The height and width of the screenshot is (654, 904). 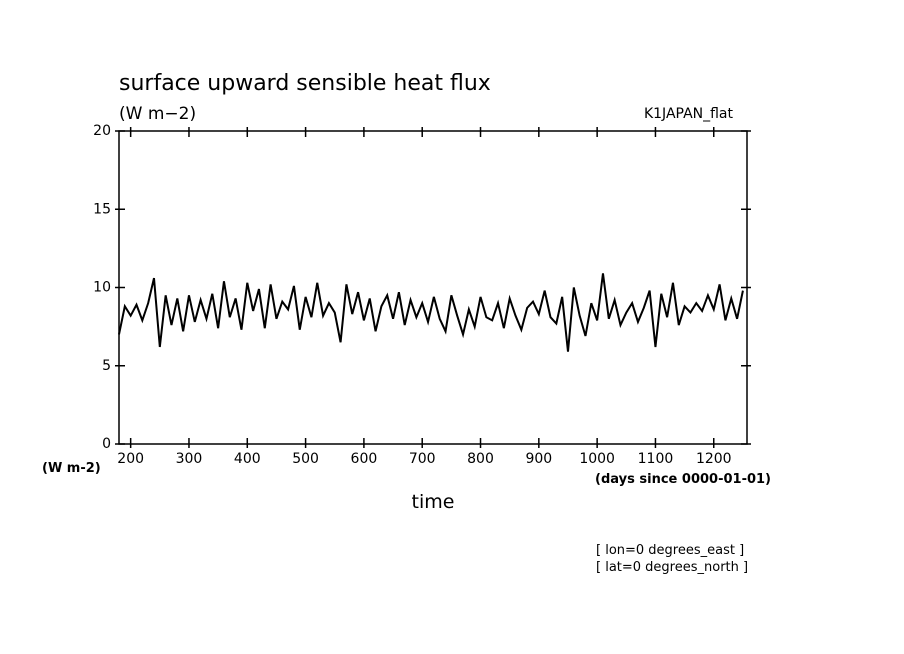 I want to click on x-tick-label: 500, so click(x=305, y=459).